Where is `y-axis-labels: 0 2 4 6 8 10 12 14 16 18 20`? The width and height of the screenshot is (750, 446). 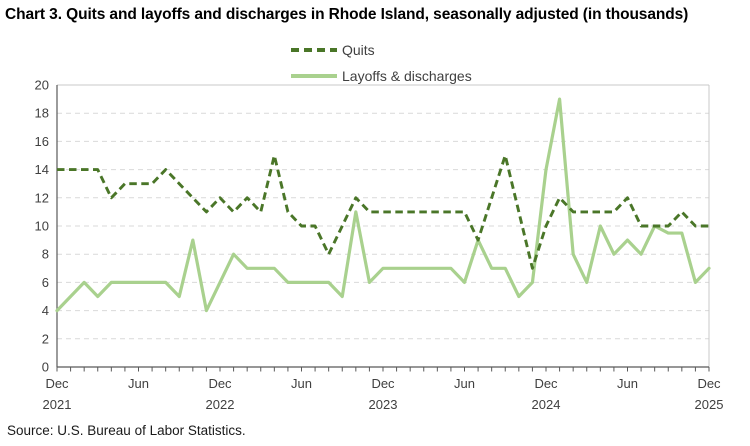
y-axis-labels: 0 2 4 6 8 10 12 14 16 18 20 is located at coordinates (42, 226).